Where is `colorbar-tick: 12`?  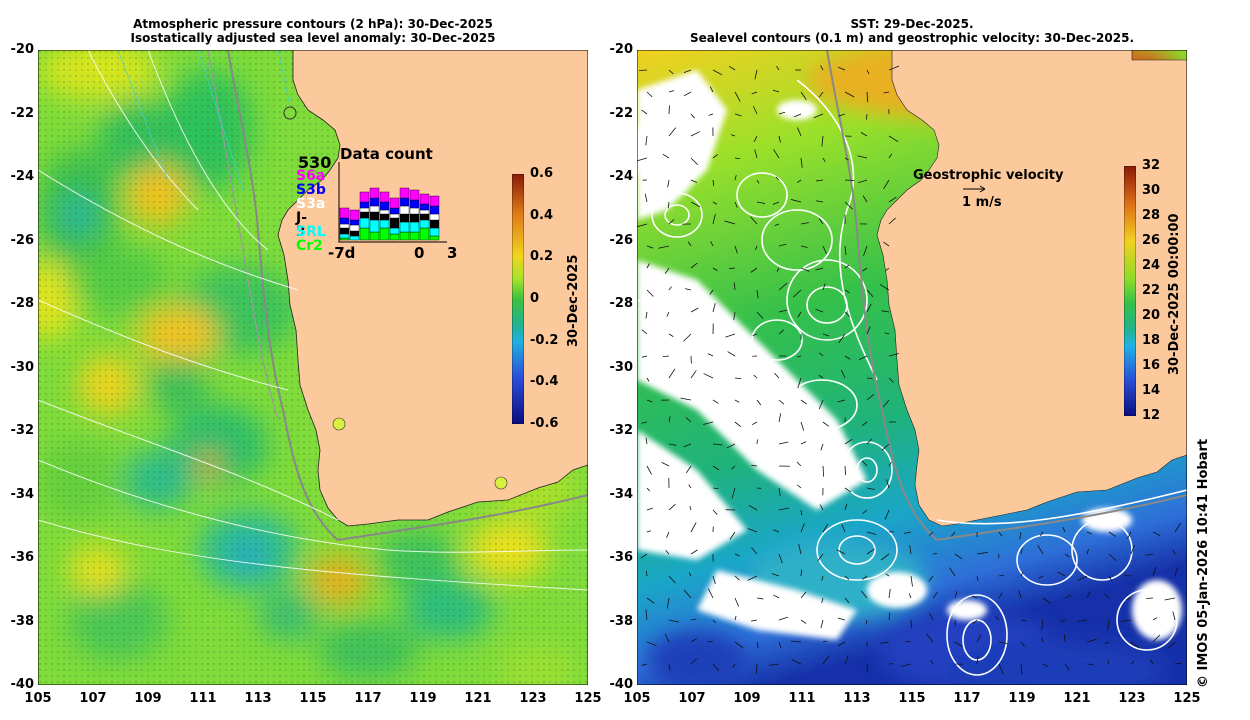 colorbar-tick: 12 is located at coordinates (1151, 415).